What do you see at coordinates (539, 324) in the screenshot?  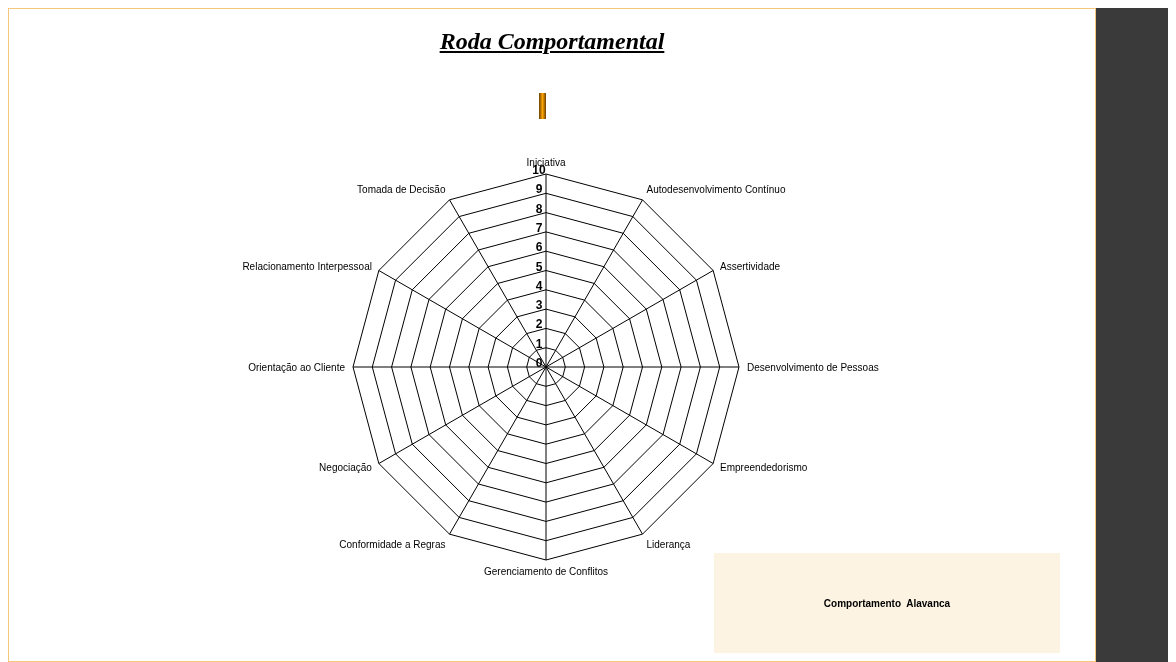 I see `y-tick-label: 2` at bounding box center [539, 324].